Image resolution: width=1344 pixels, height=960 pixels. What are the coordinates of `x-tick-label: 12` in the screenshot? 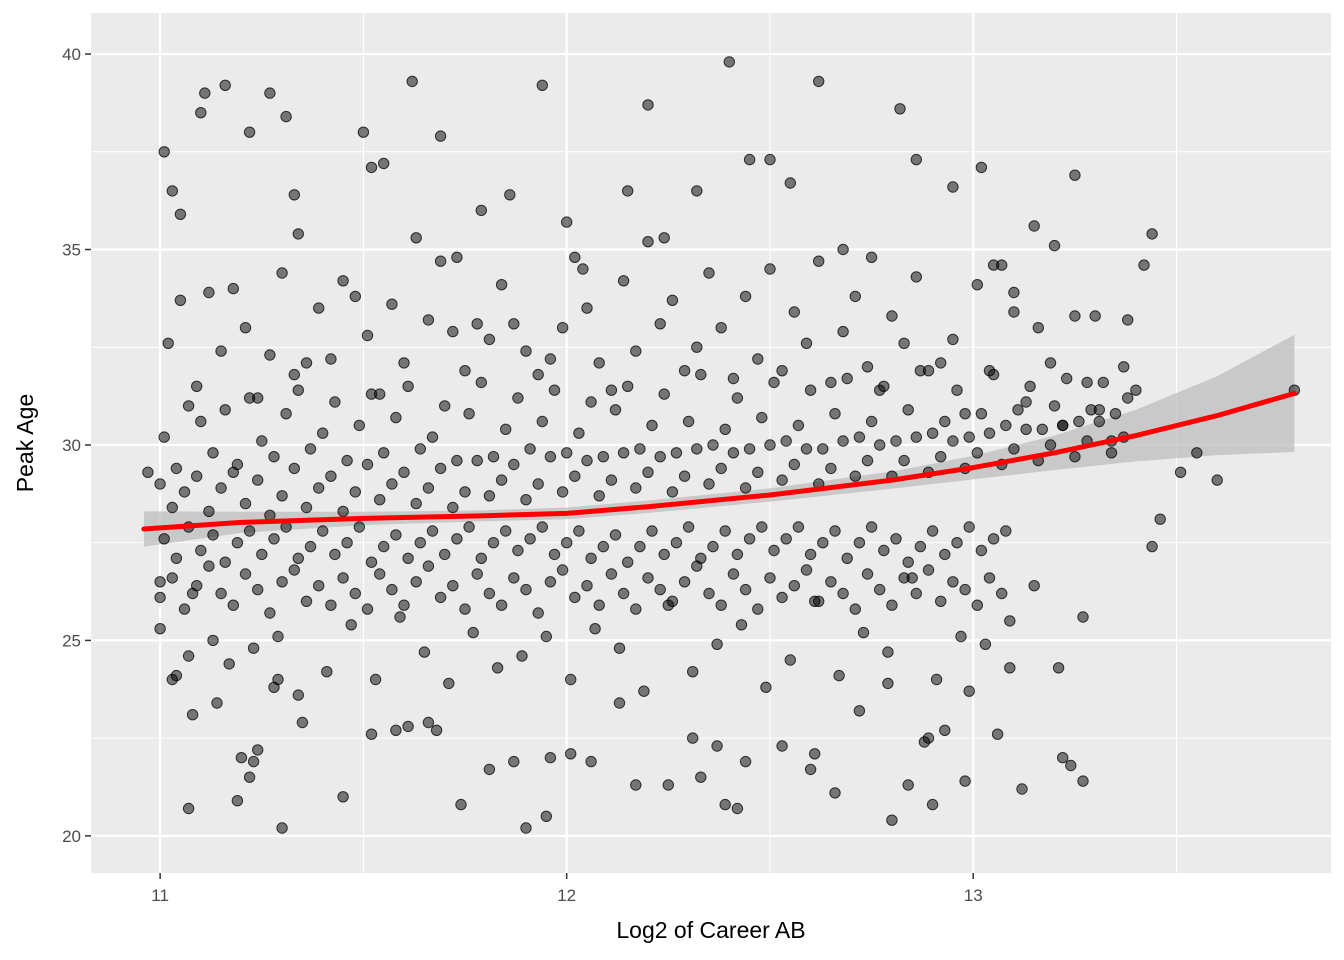 It's located at (566, 895).